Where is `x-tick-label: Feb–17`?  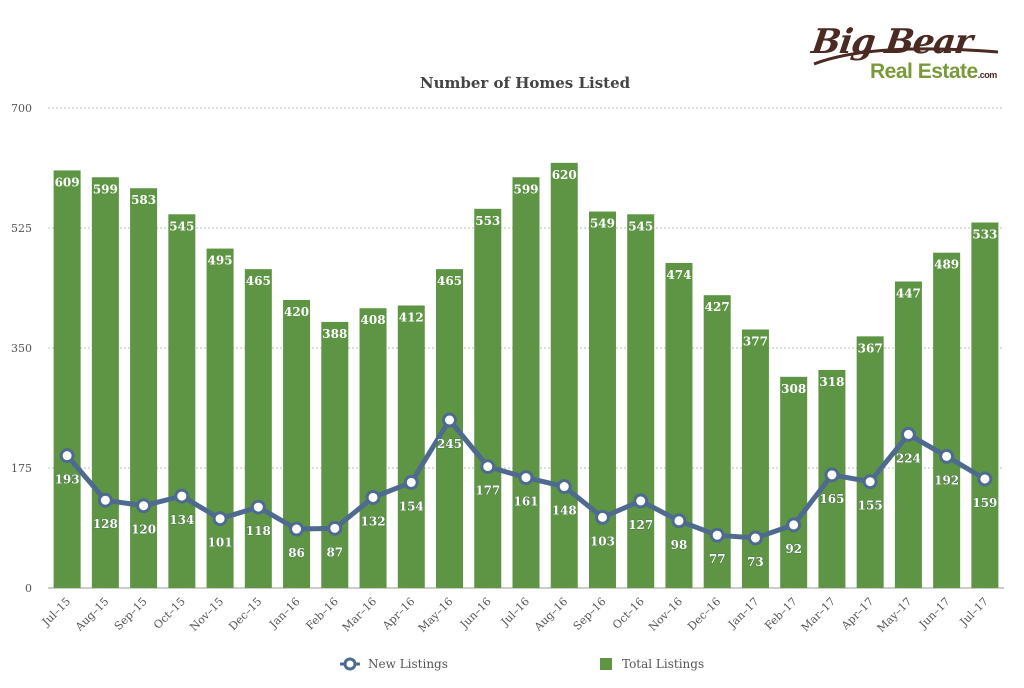
x-tick-label: Feb–17 is located at coordinates (781, 614).